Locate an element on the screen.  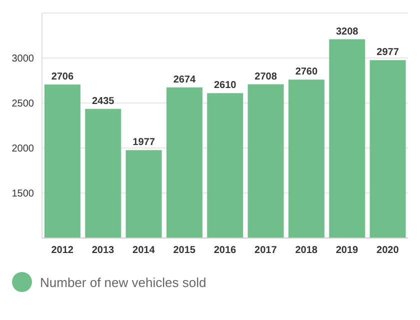
data-label: 2435 is located at coordinates (103, 101).